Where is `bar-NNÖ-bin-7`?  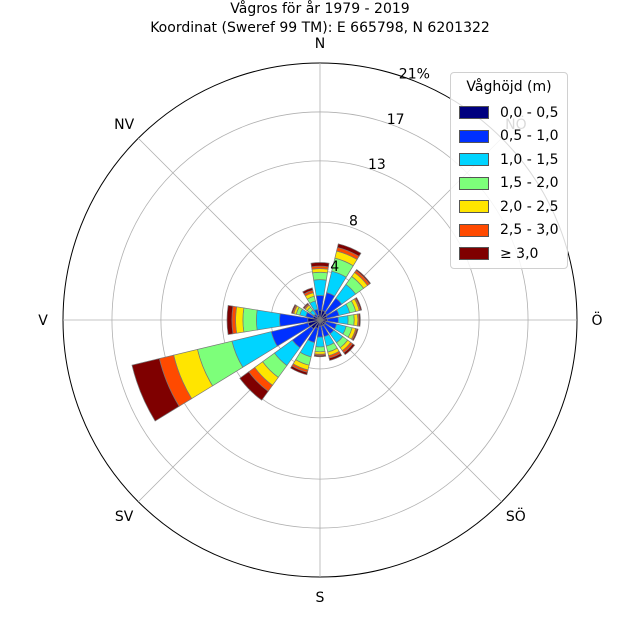
bar-NNÖ-bin-7 is located at coordinates (349, 250).